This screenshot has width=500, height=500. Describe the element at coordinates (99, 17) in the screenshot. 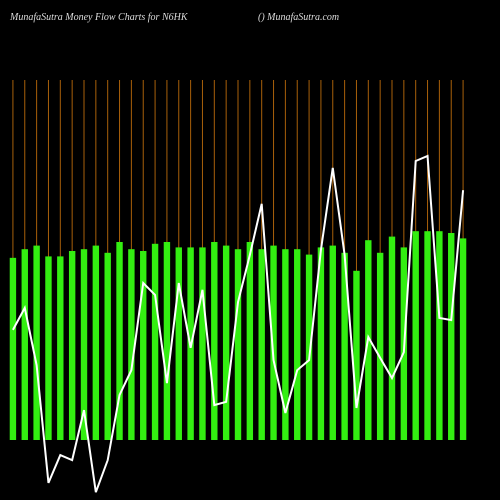

I see `chart-title: MunafaSutra Money Flow Charts for N6HK` at that location.